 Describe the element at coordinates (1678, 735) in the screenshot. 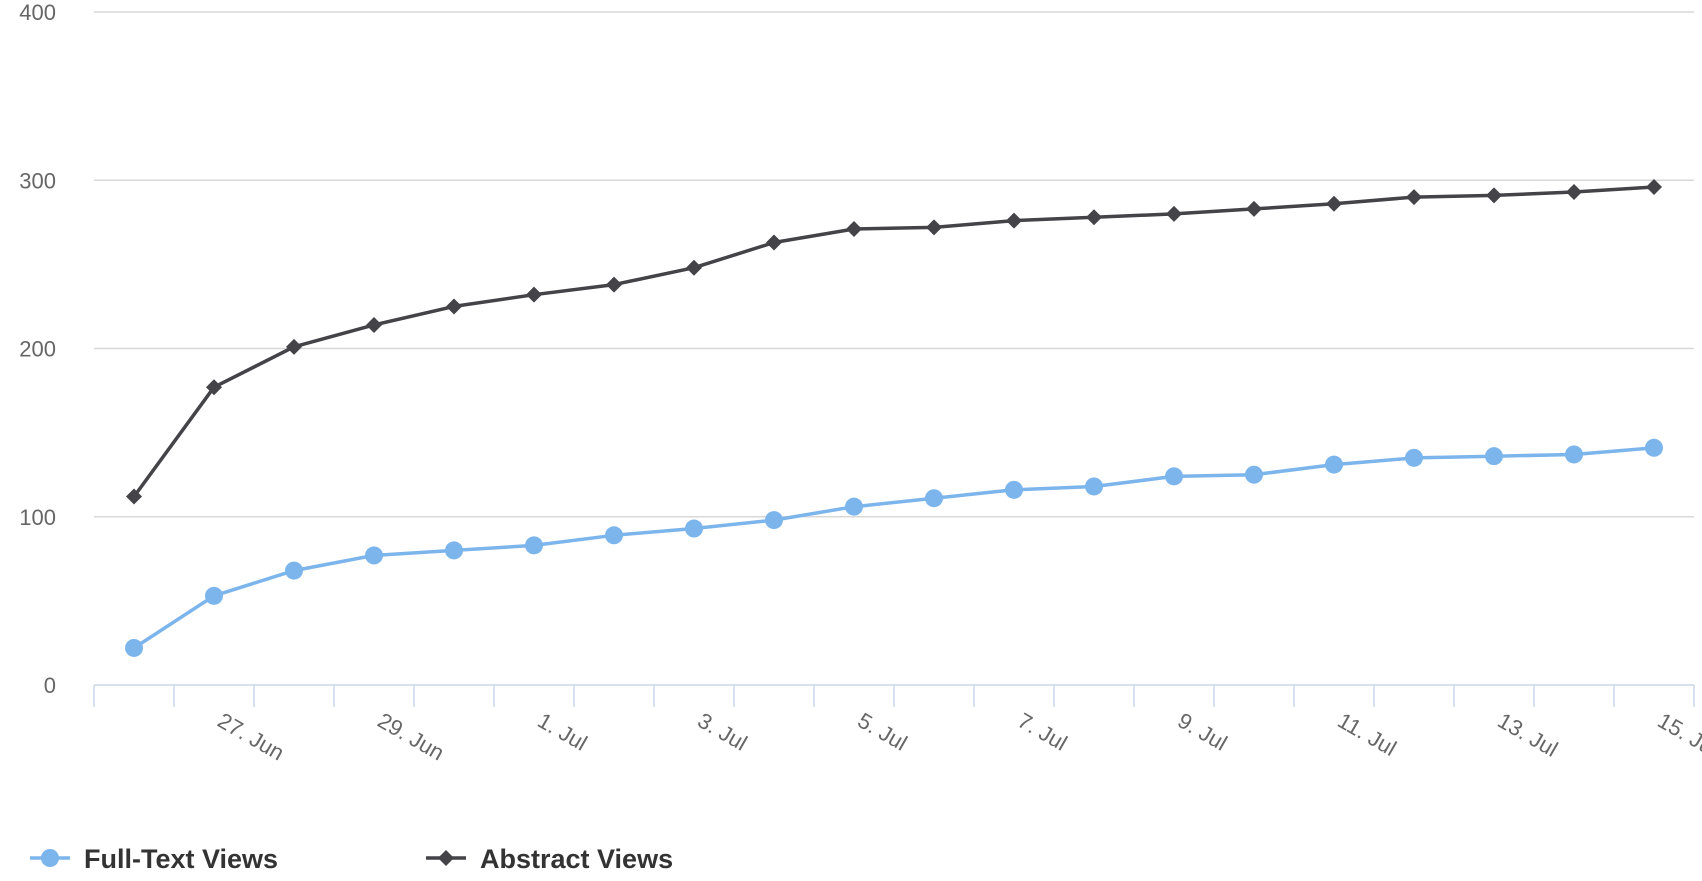

I see `x-tick-label: 15. Jul` at that location.